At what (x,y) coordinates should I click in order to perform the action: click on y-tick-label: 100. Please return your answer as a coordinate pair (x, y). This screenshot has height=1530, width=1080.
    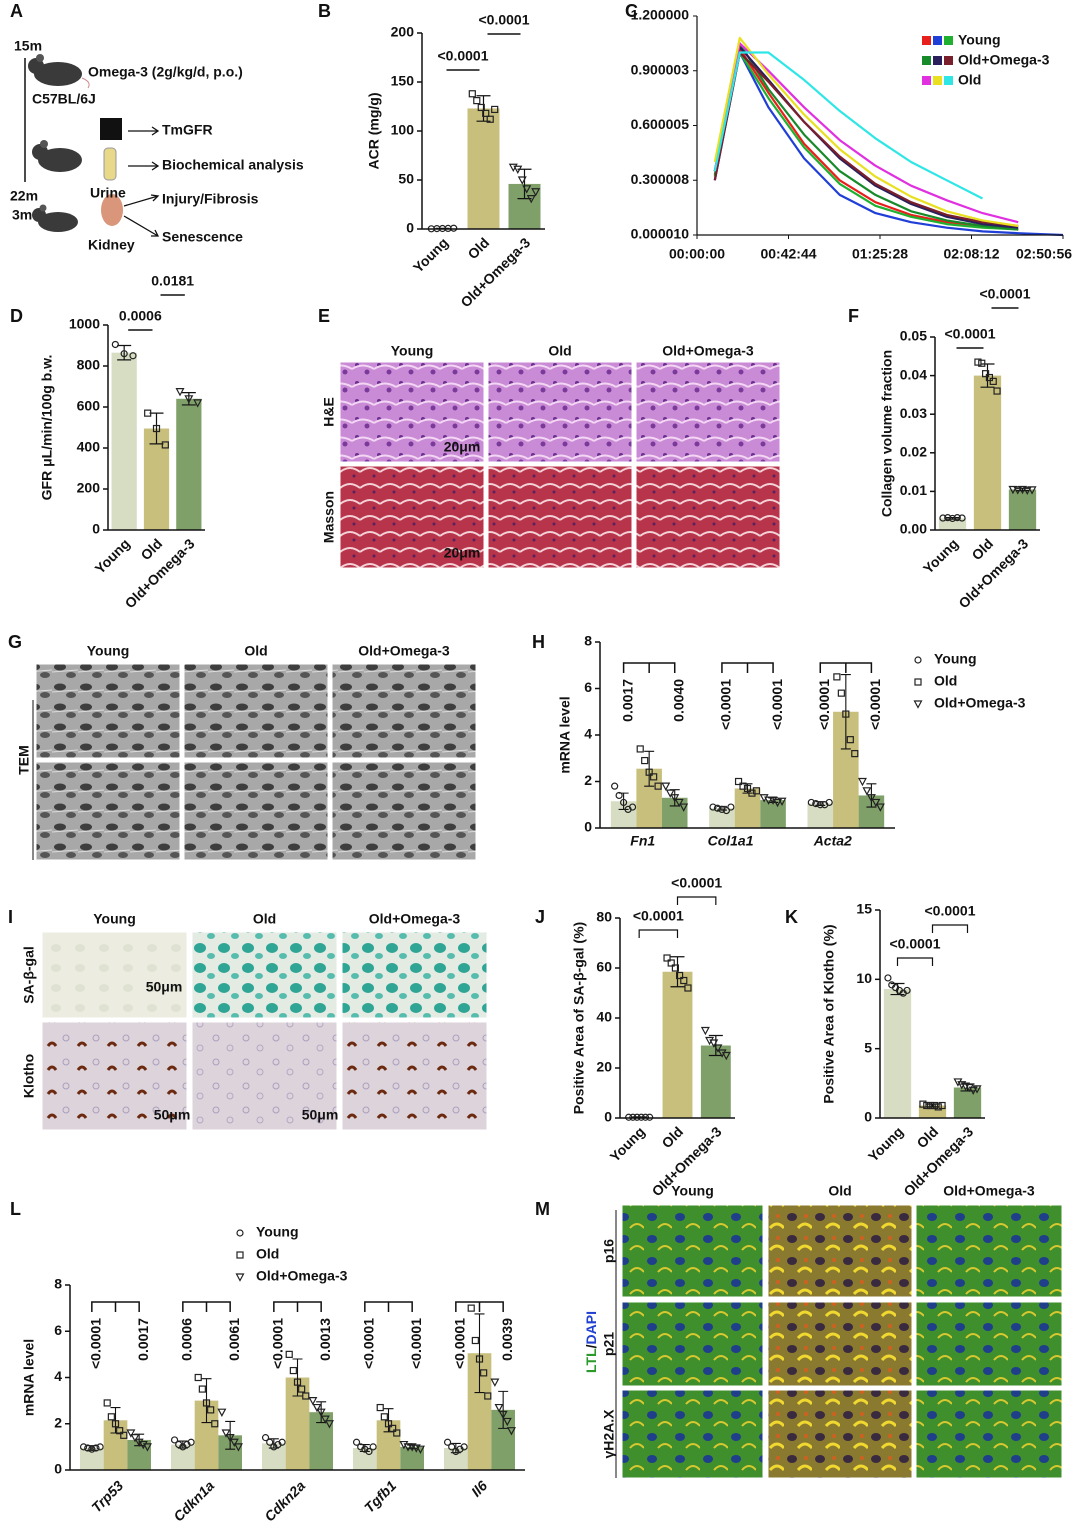
    Looking at the image, I should click on (403, 130).